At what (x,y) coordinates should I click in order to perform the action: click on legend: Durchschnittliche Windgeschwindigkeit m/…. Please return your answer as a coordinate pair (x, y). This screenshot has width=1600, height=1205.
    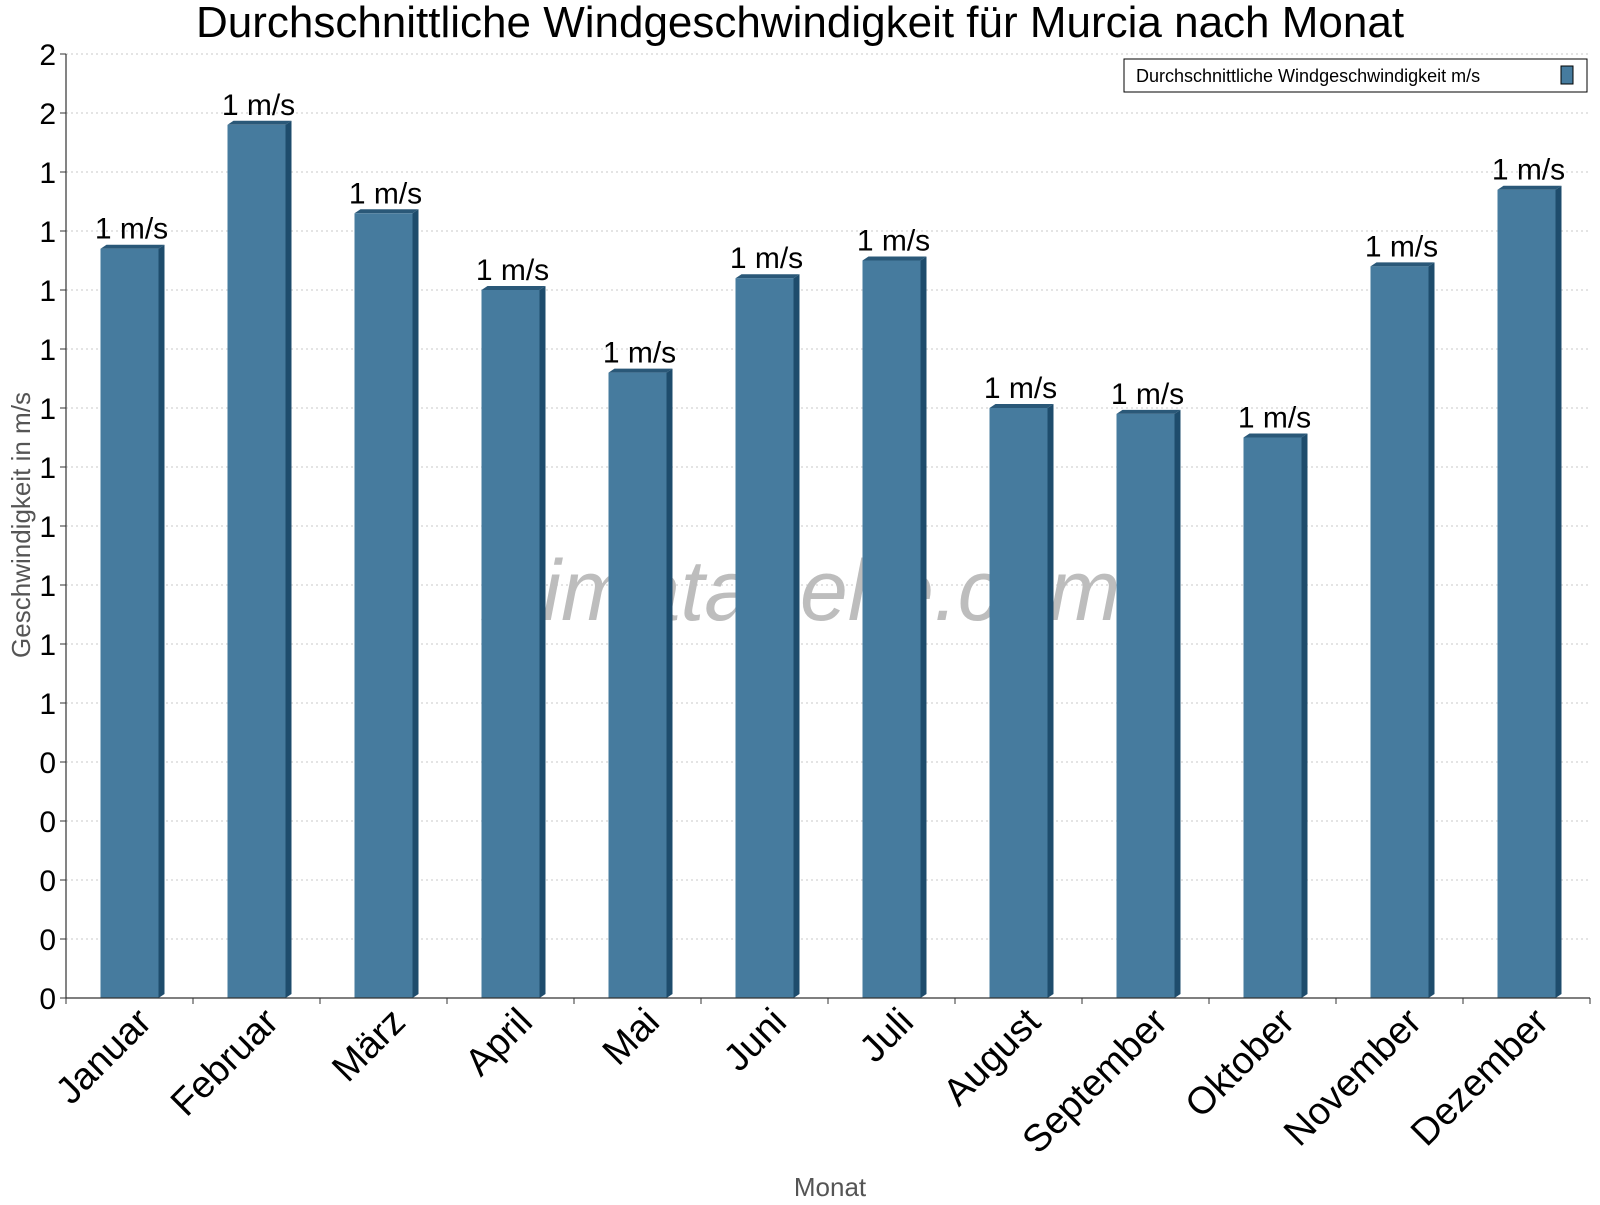
    Looking at the image, I should click on (1355, 75).